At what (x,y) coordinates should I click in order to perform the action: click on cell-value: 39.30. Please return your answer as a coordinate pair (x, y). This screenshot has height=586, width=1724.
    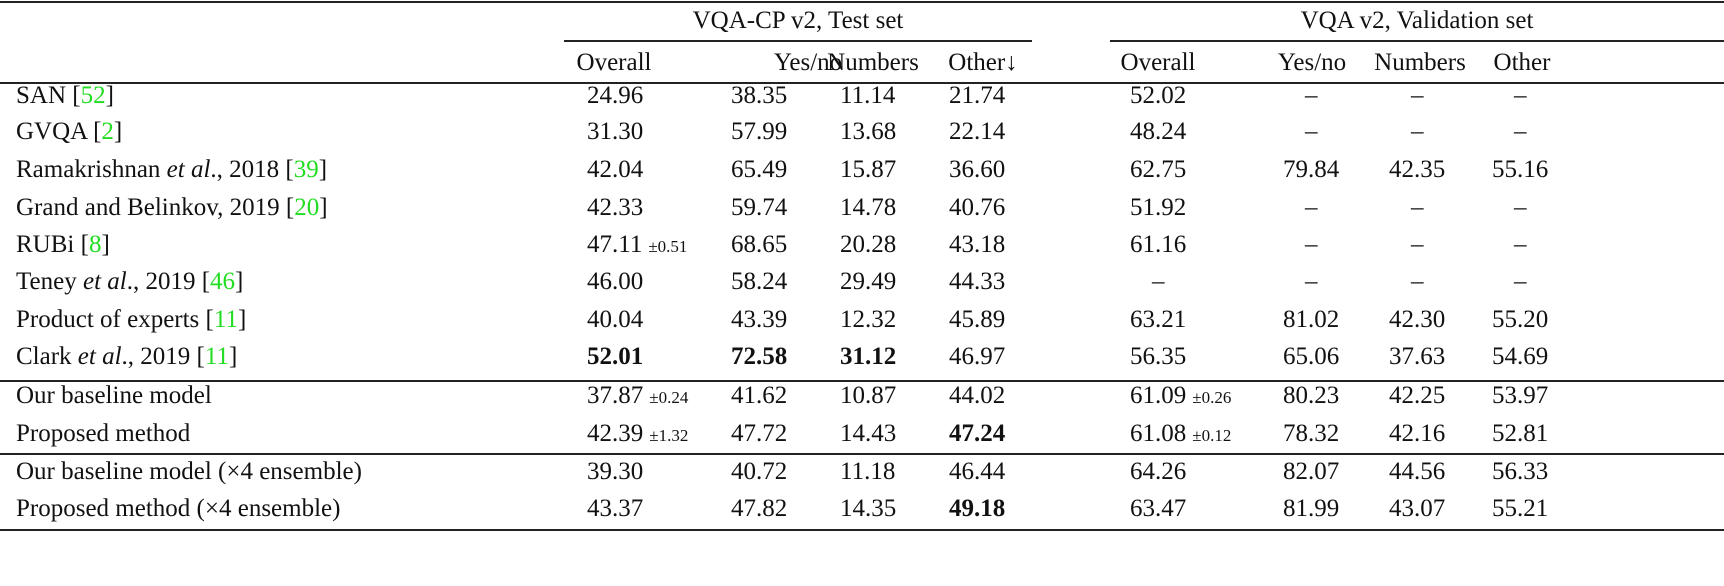
    Looking at the image, I should click on (615, 471).